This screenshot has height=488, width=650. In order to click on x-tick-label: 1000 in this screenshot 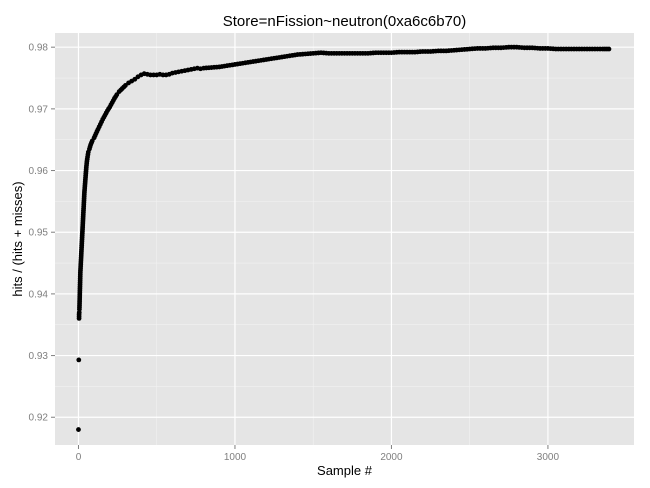, I will do `click(235, 457)`.